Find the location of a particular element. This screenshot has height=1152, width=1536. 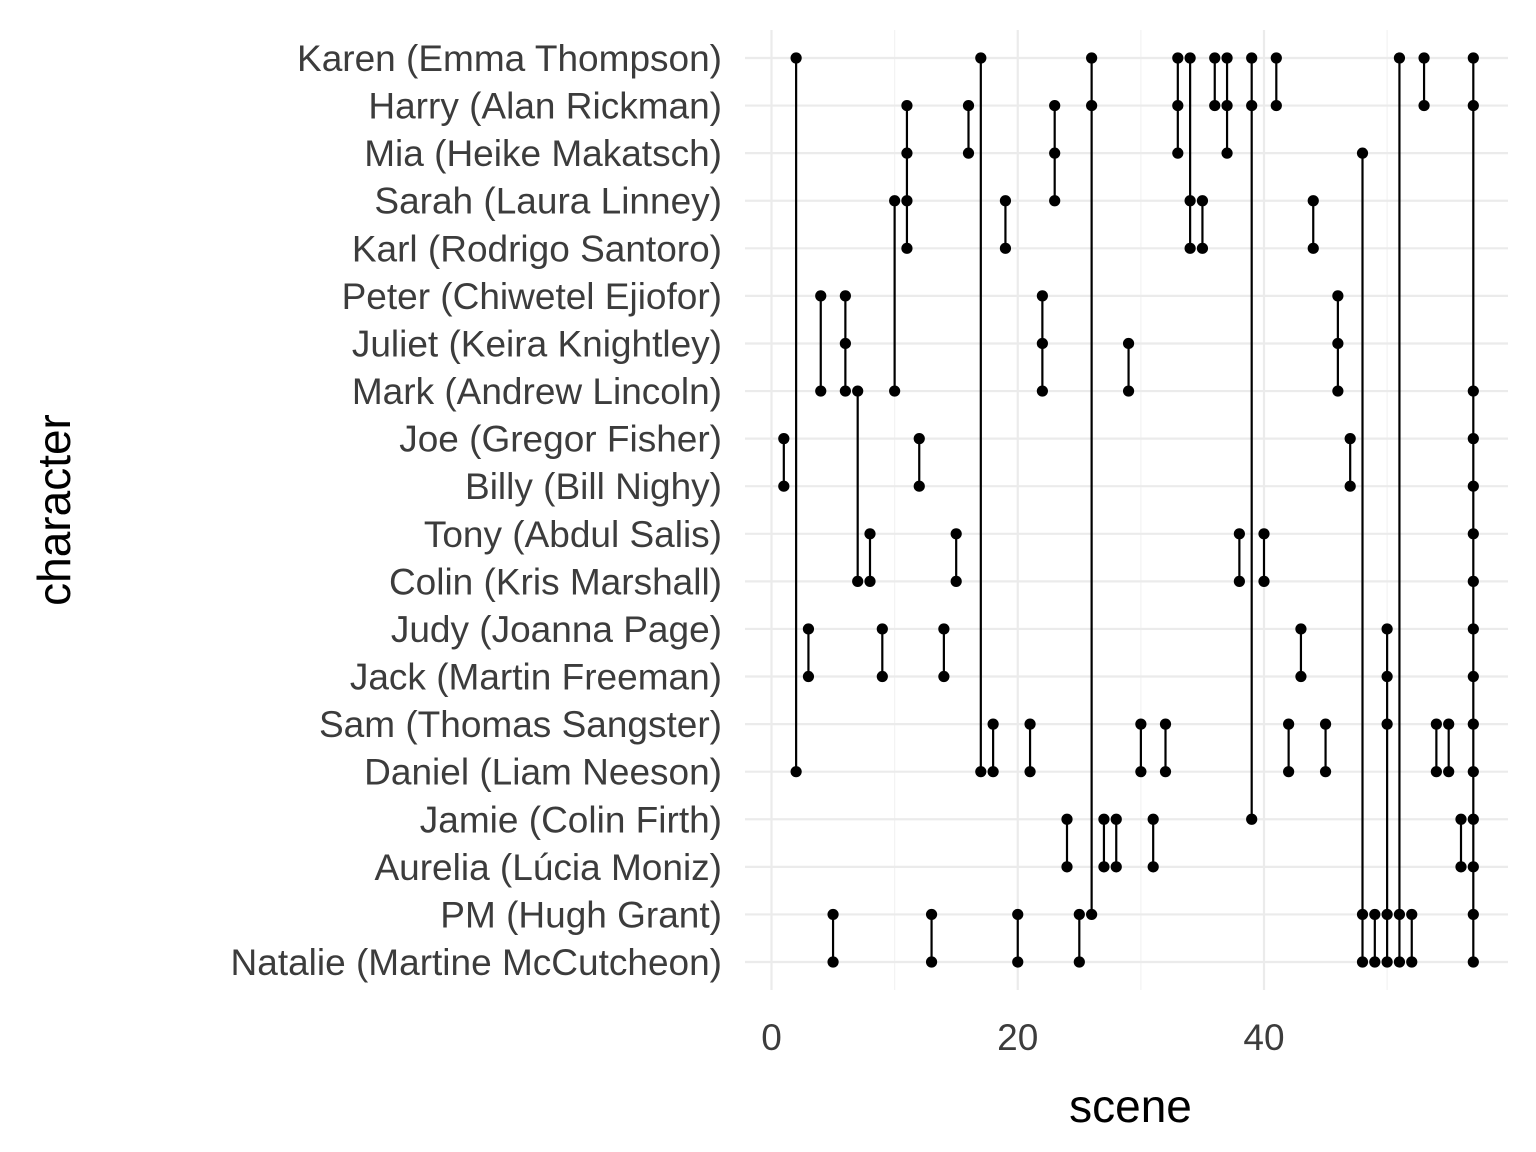

y-tick-label: Jack (Martin Freeman) is located at coordinates (536, 677).